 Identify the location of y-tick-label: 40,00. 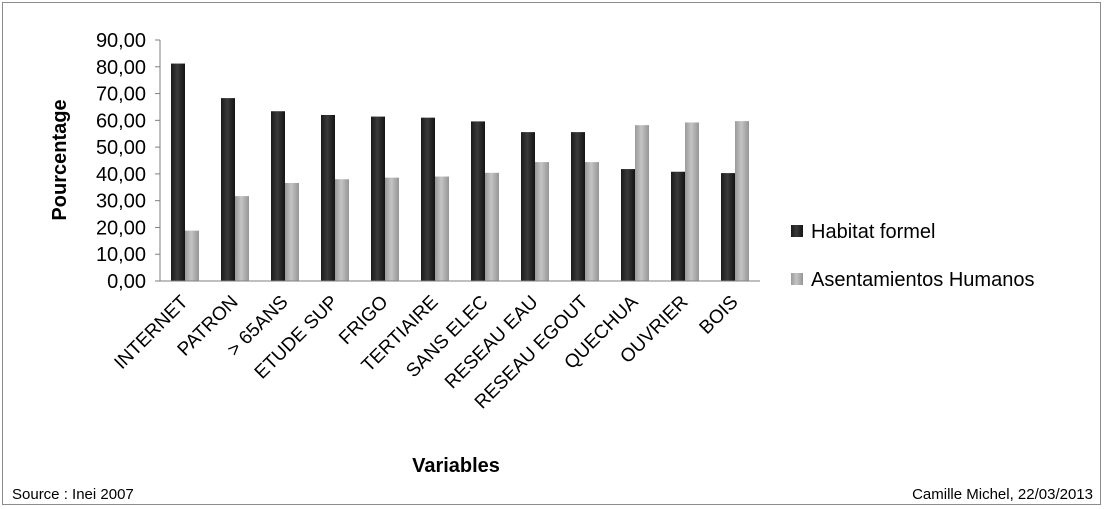
(121, 175).